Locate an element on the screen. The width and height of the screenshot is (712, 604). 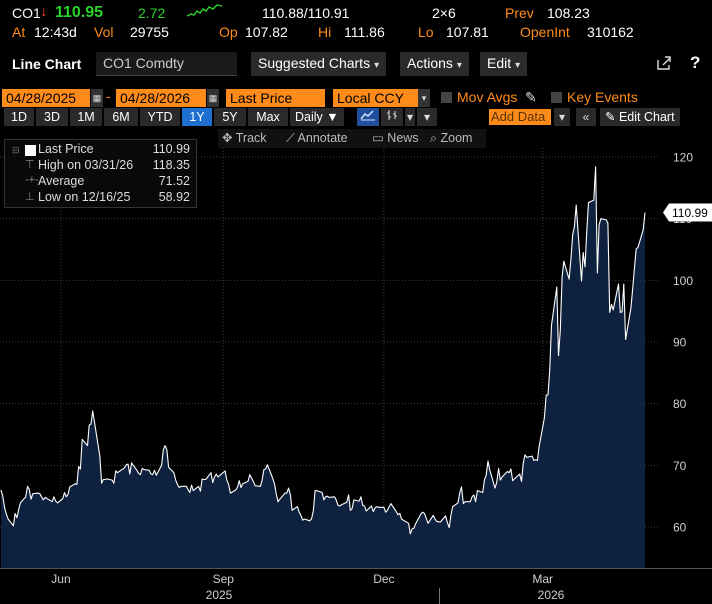
price-change: 2.72 is located at coordinates (152, 13).